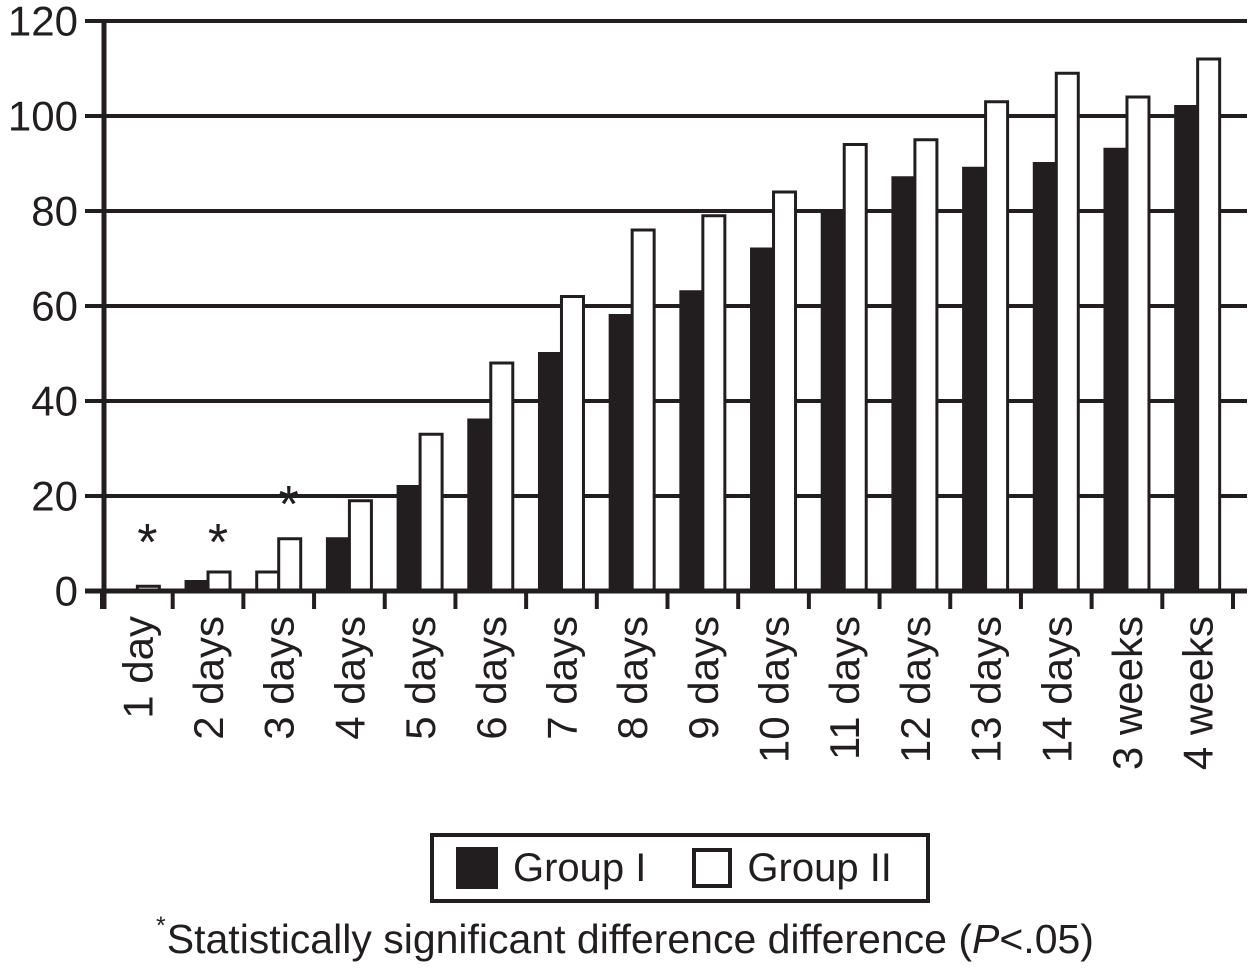 This screenshot has width=1250, height=973. Describe the element at coordinates (632, 678) in the screenshot. I see `x-axis-label-8-days: 8 days` at that location.